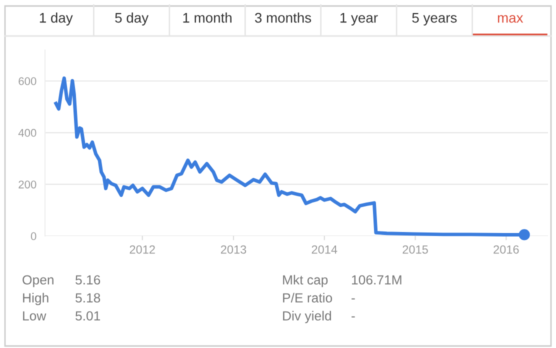 The image size is (556, 348). Describe the element at coordinates (307, 317) in the screenshot. I see `text: Div yield` at that location.